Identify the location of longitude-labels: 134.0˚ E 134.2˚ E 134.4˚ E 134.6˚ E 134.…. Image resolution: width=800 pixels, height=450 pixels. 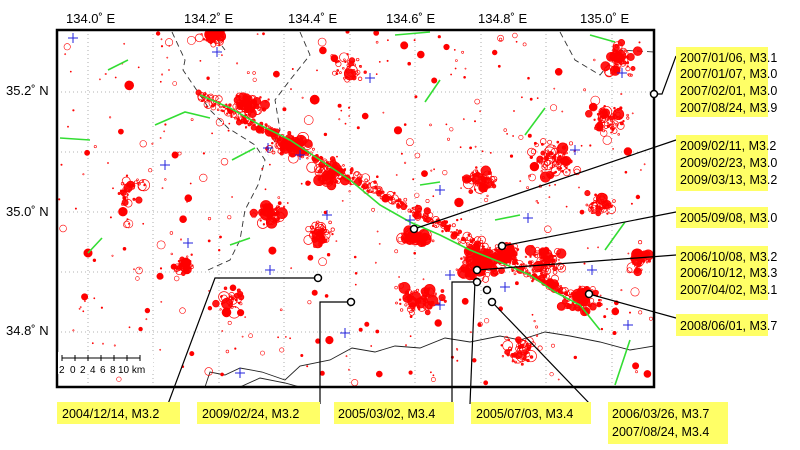
(347, 18).